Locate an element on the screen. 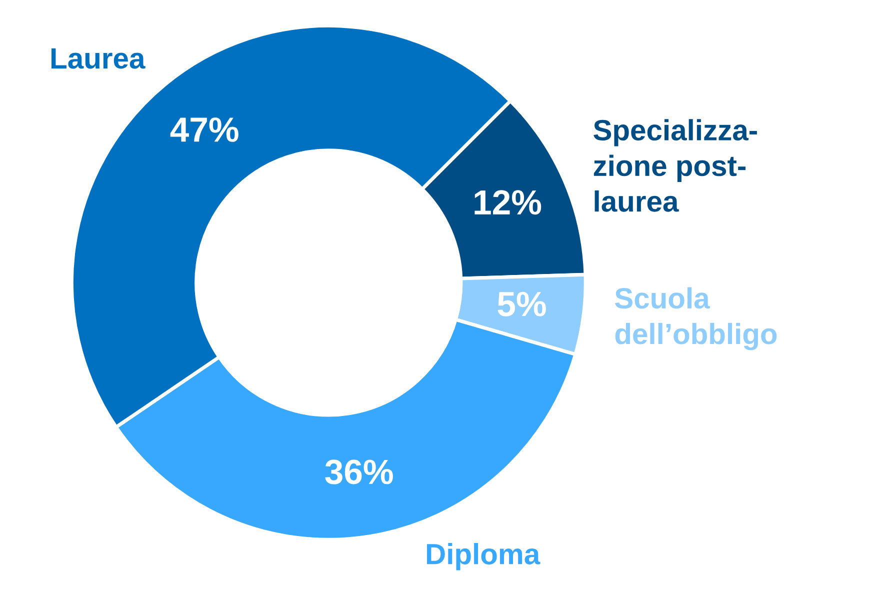 Image resolution: width=882 pixels, height=591 pixels. data-label: 5% is located at coordinates (522, 304).